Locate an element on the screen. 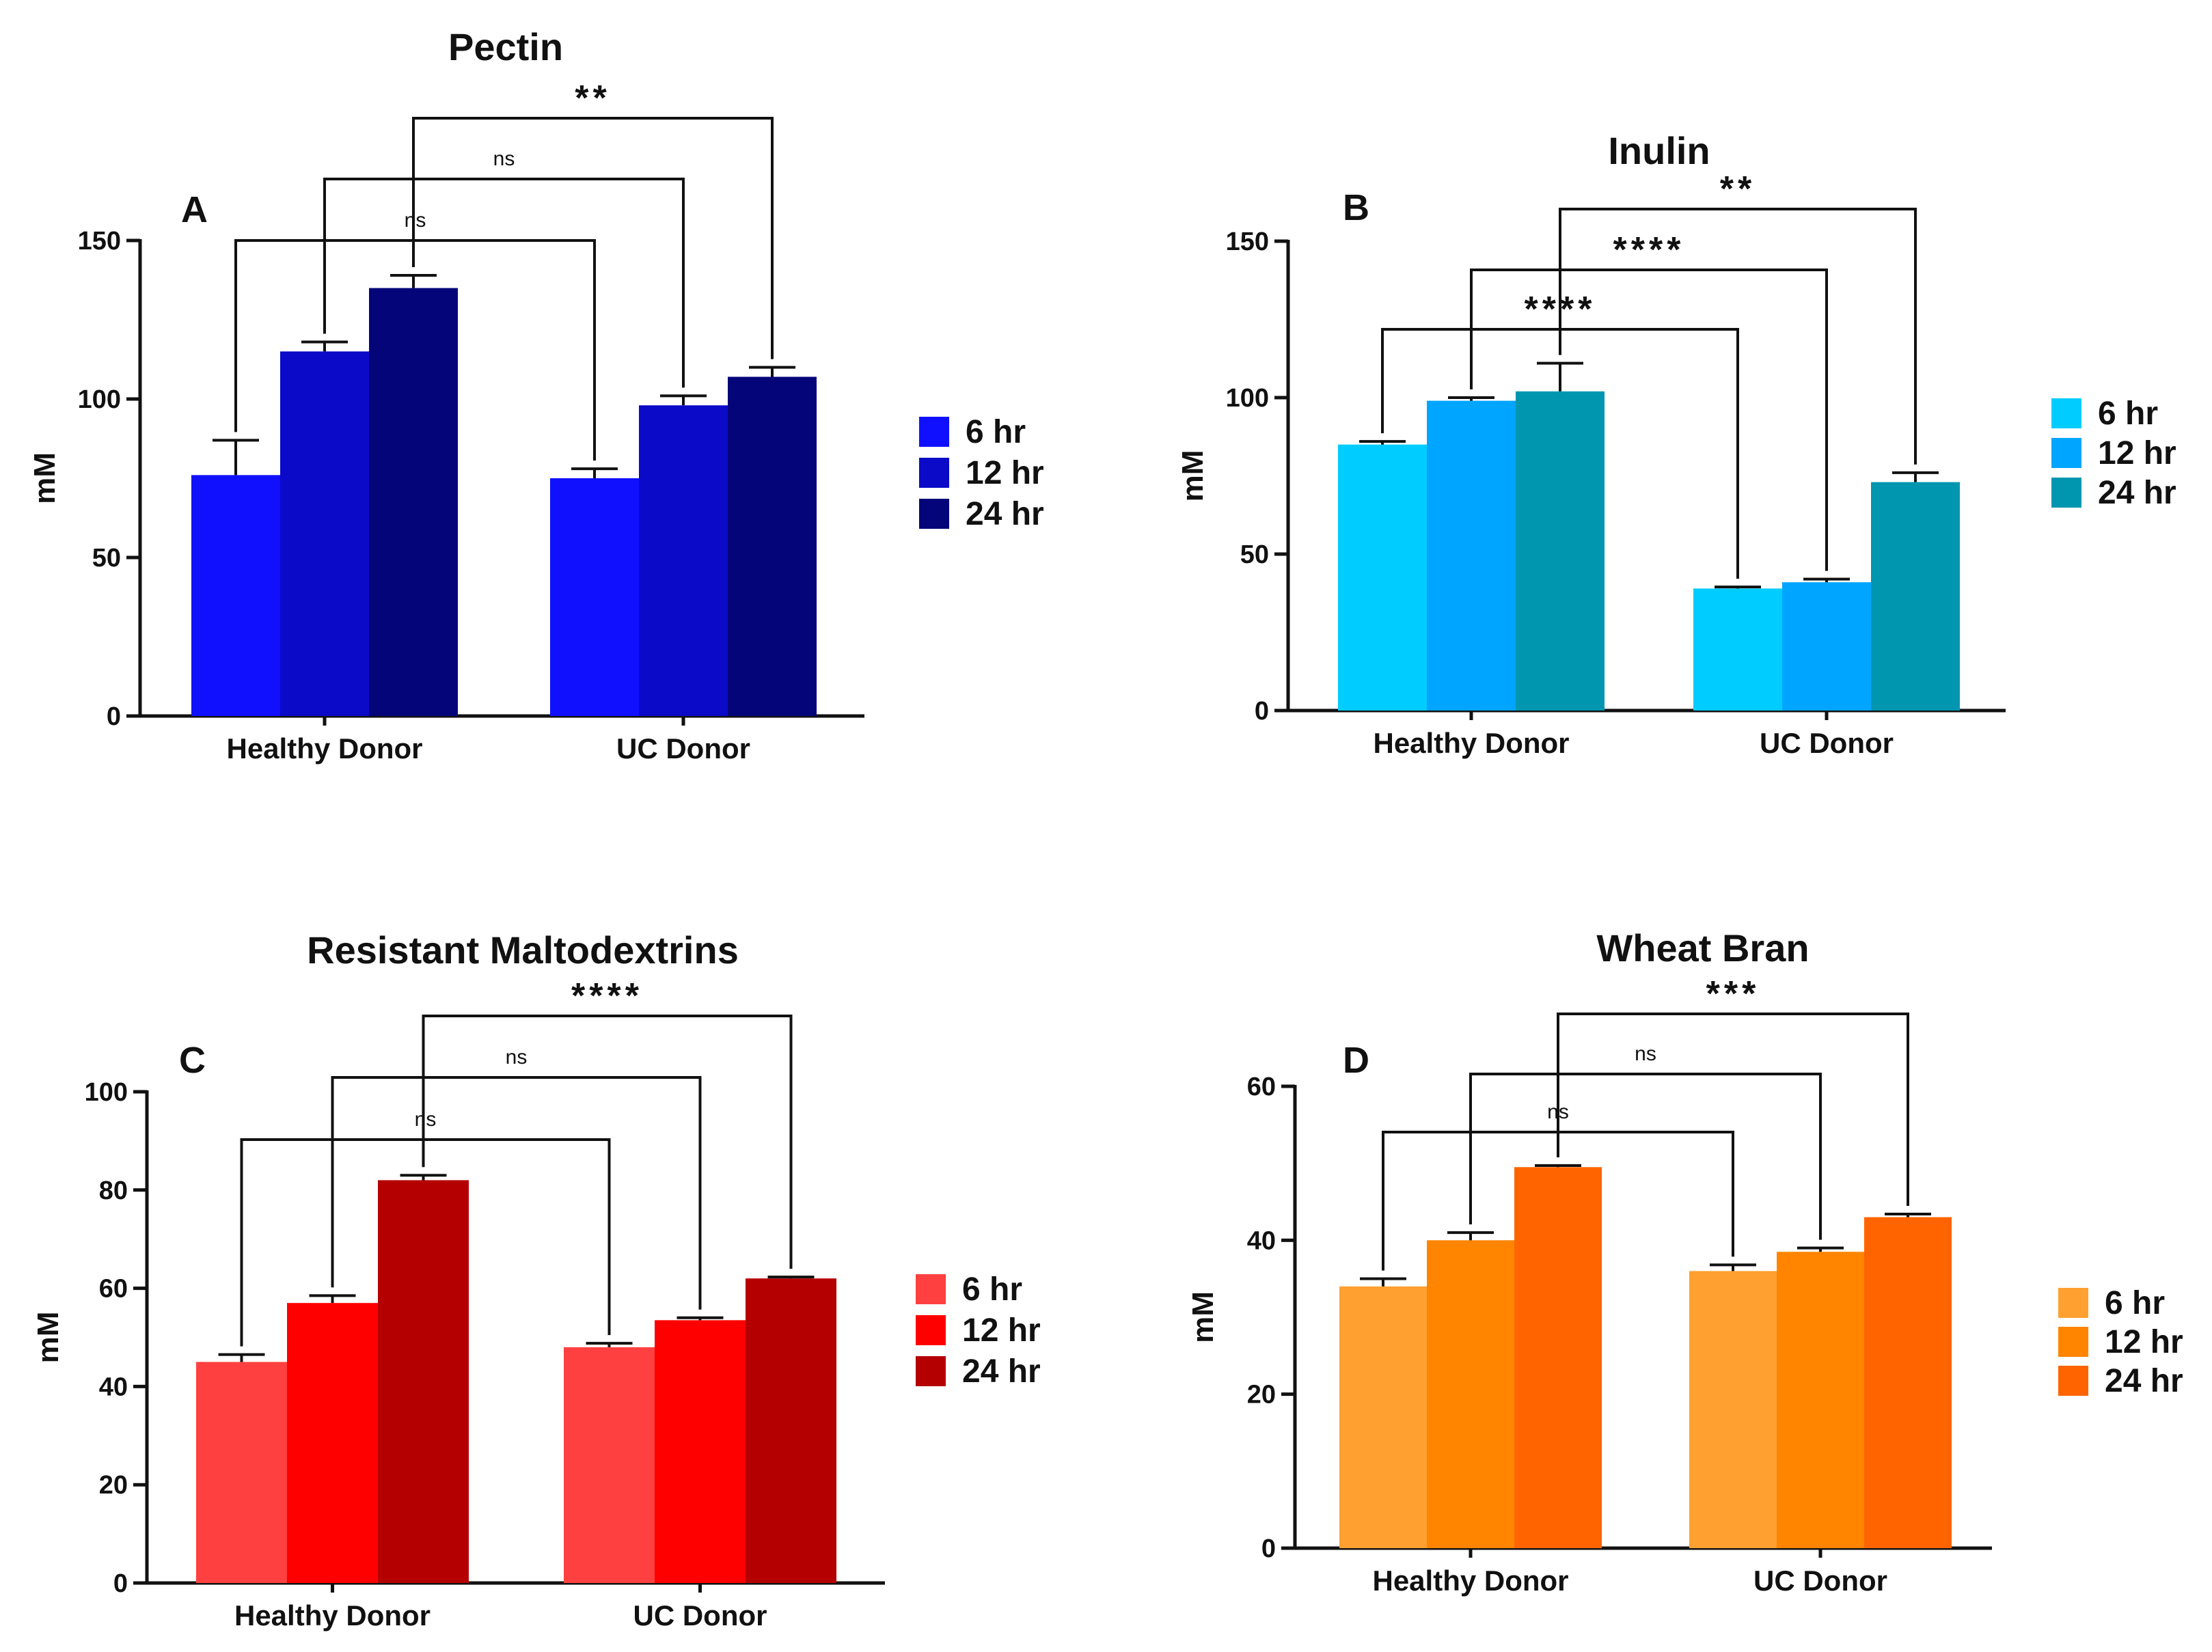 Image resolution: width=2212 pixels, height=1652 pixels. y-tick-label: 80 is located at coordinates (114, 1191).